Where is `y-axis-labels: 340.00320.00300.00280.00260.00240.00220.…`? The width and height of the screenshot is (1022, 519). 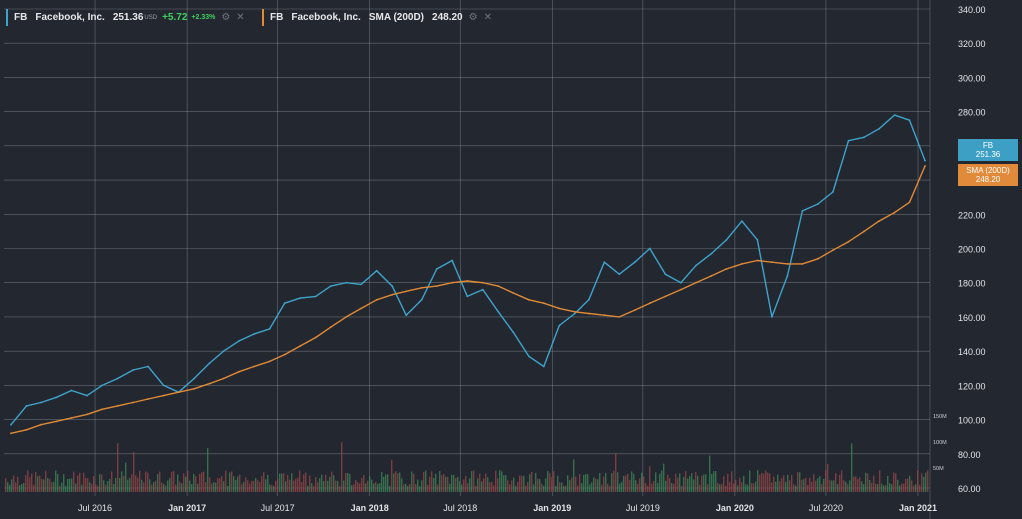
y-axis-labels: 340.00320.00300.00280.00260.00240.00220.… is located at coordinates (972, 249).